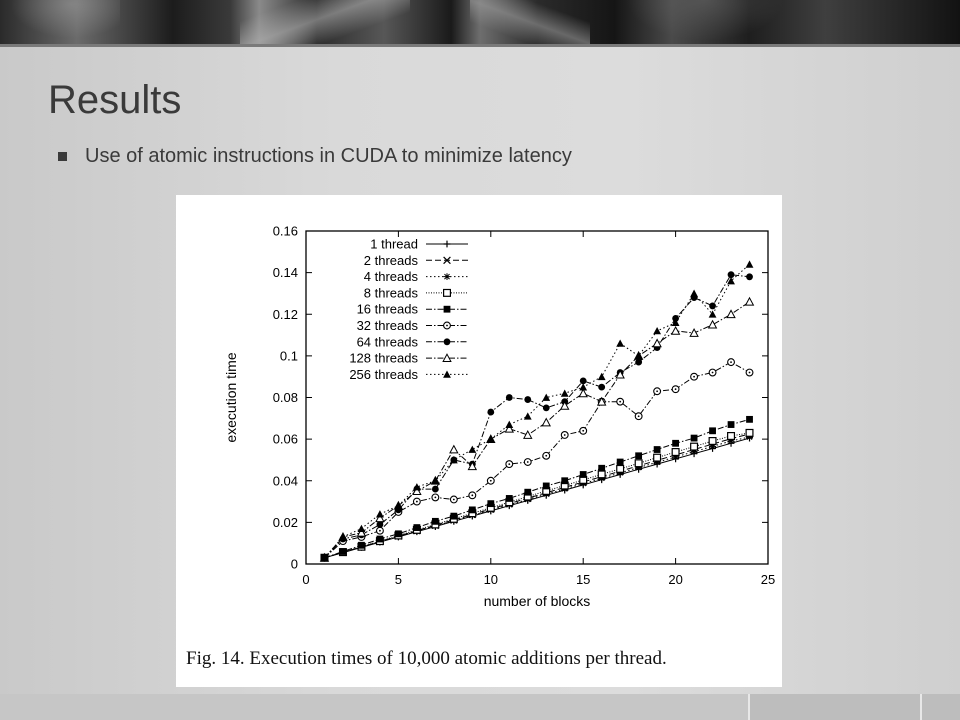  I want to click on legend-entry: 256 threads, so click(408, 374).